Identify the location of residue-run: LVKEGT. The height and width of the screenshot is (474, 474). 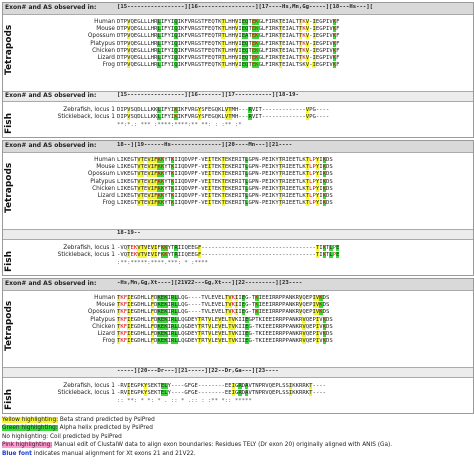
(127, 174).